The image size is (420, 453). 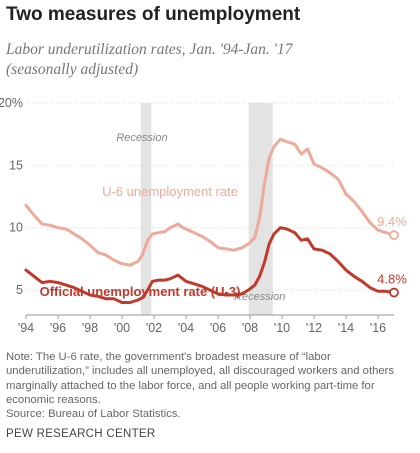 What do you see at coordinates (16, 165) in the screenshot?
I see `y-tick-label: 15` at bounding box center [16, 165].